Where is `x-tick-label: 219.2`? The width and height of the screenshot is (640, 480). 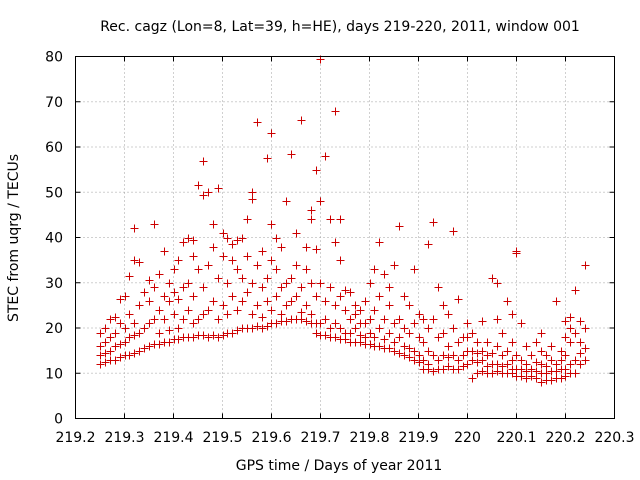
x-tick-label: 219.2 is located at coordinates (75, 438).